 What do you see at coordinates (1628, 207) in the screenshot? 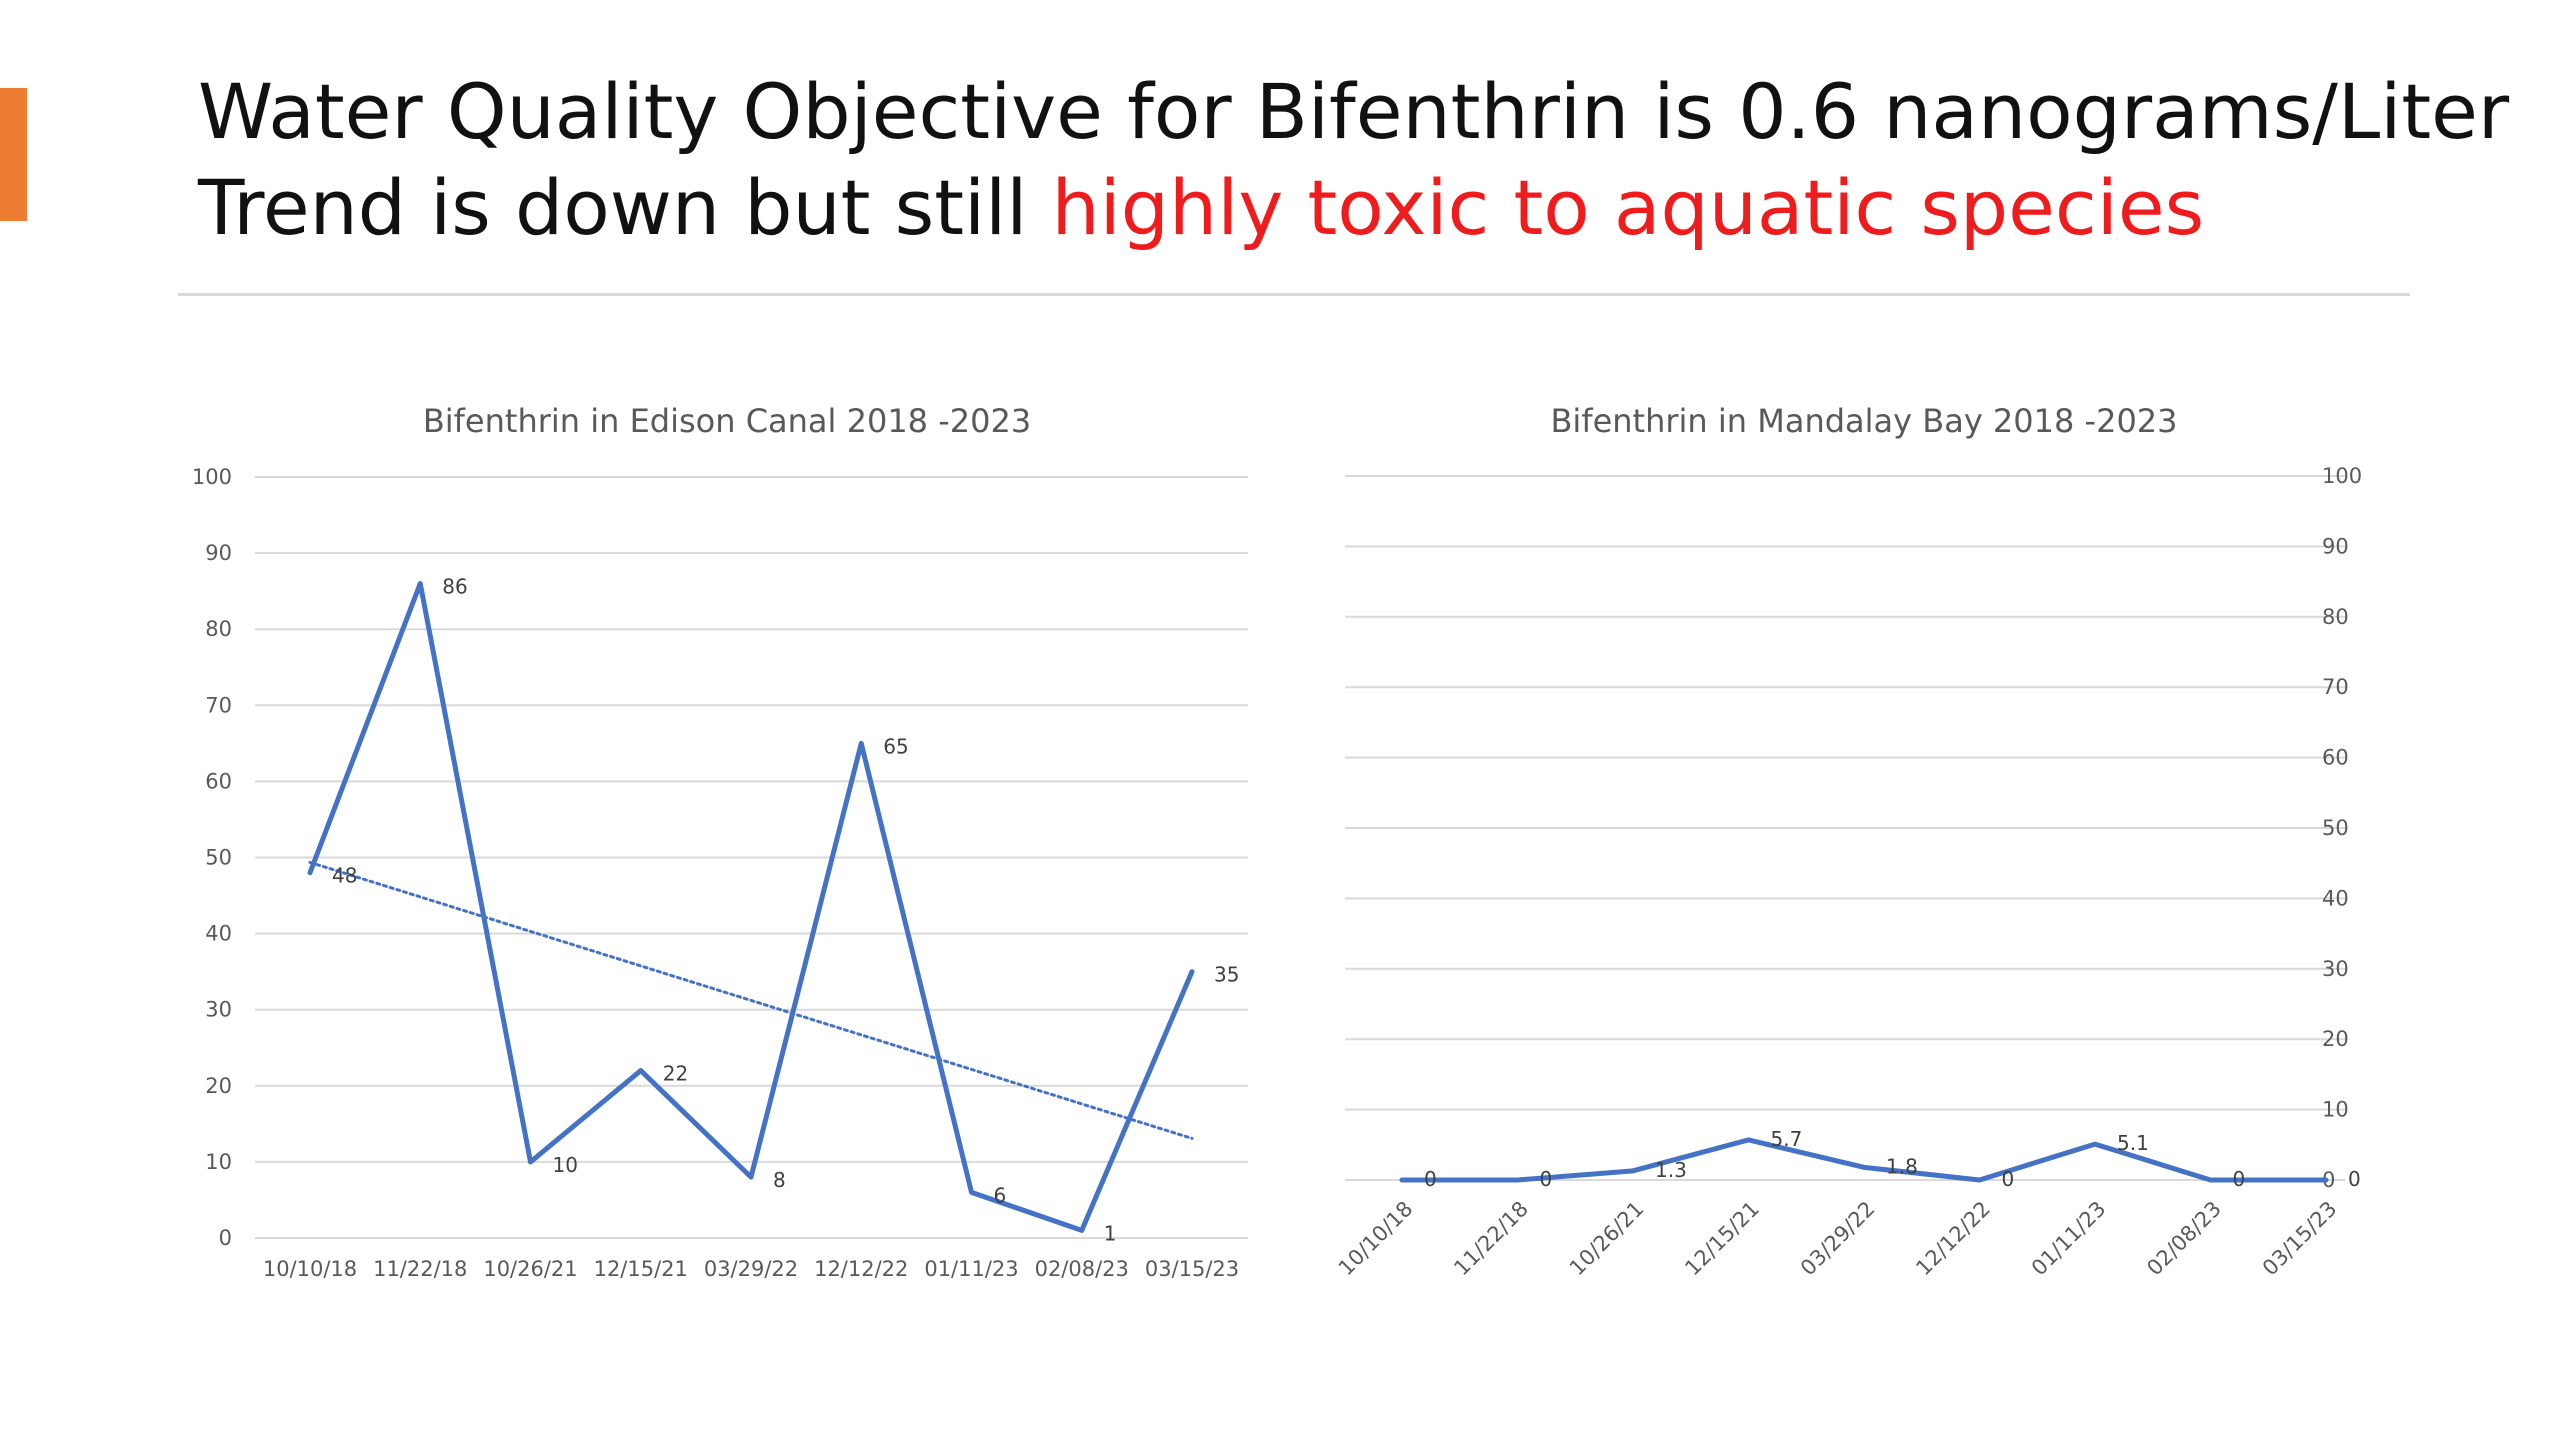
I see `title-highlight: highly toxic to aquatic species` at bounding box center [1628, 207].